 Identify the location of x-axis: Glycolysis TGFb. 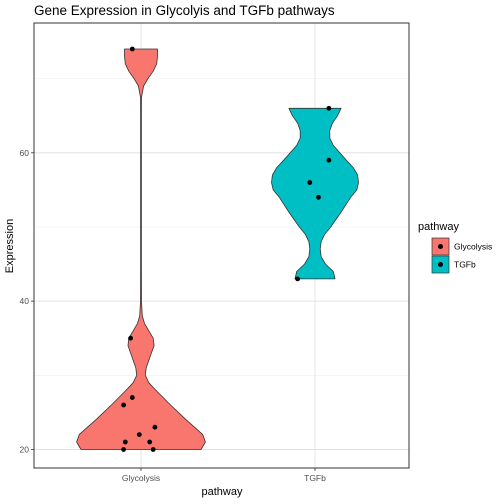
(224, 475).